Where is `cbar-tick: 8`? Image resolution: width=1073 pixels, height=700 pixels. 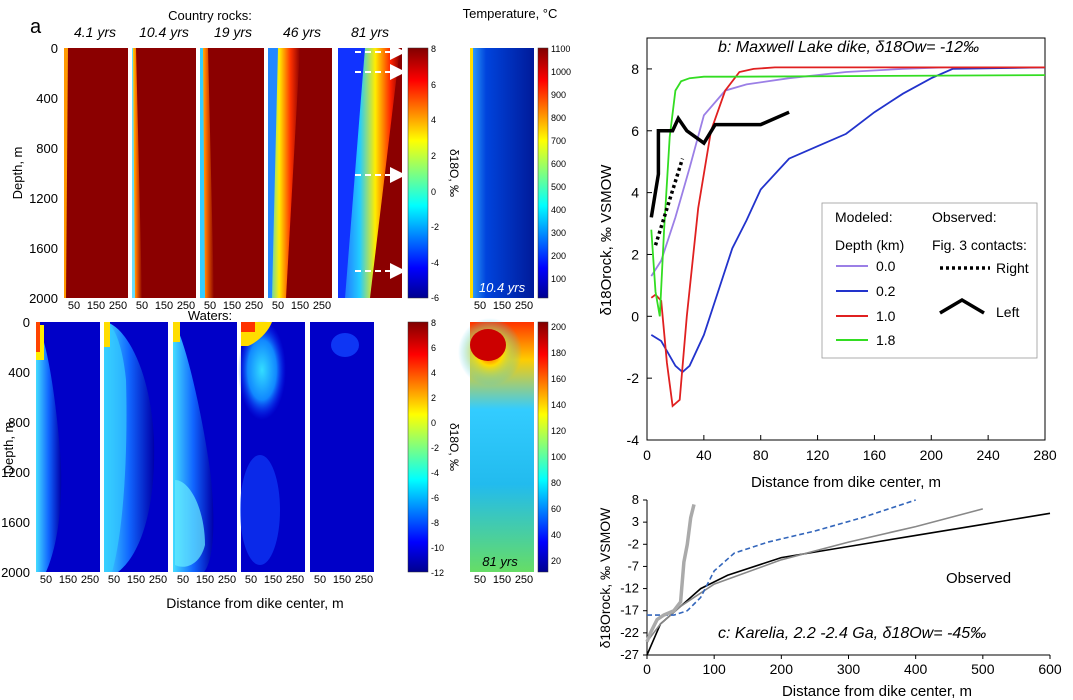
cbar-tick: 8 is located at coordinates (433, 323).